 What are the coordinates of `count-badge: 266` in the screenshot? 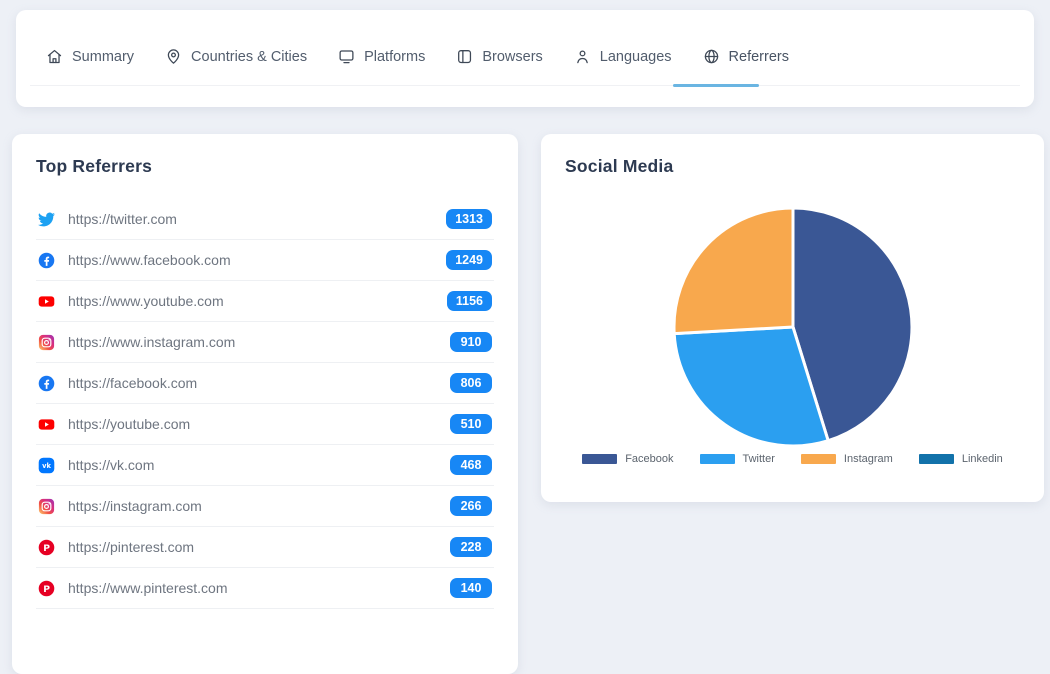 It's located at (471, 506).